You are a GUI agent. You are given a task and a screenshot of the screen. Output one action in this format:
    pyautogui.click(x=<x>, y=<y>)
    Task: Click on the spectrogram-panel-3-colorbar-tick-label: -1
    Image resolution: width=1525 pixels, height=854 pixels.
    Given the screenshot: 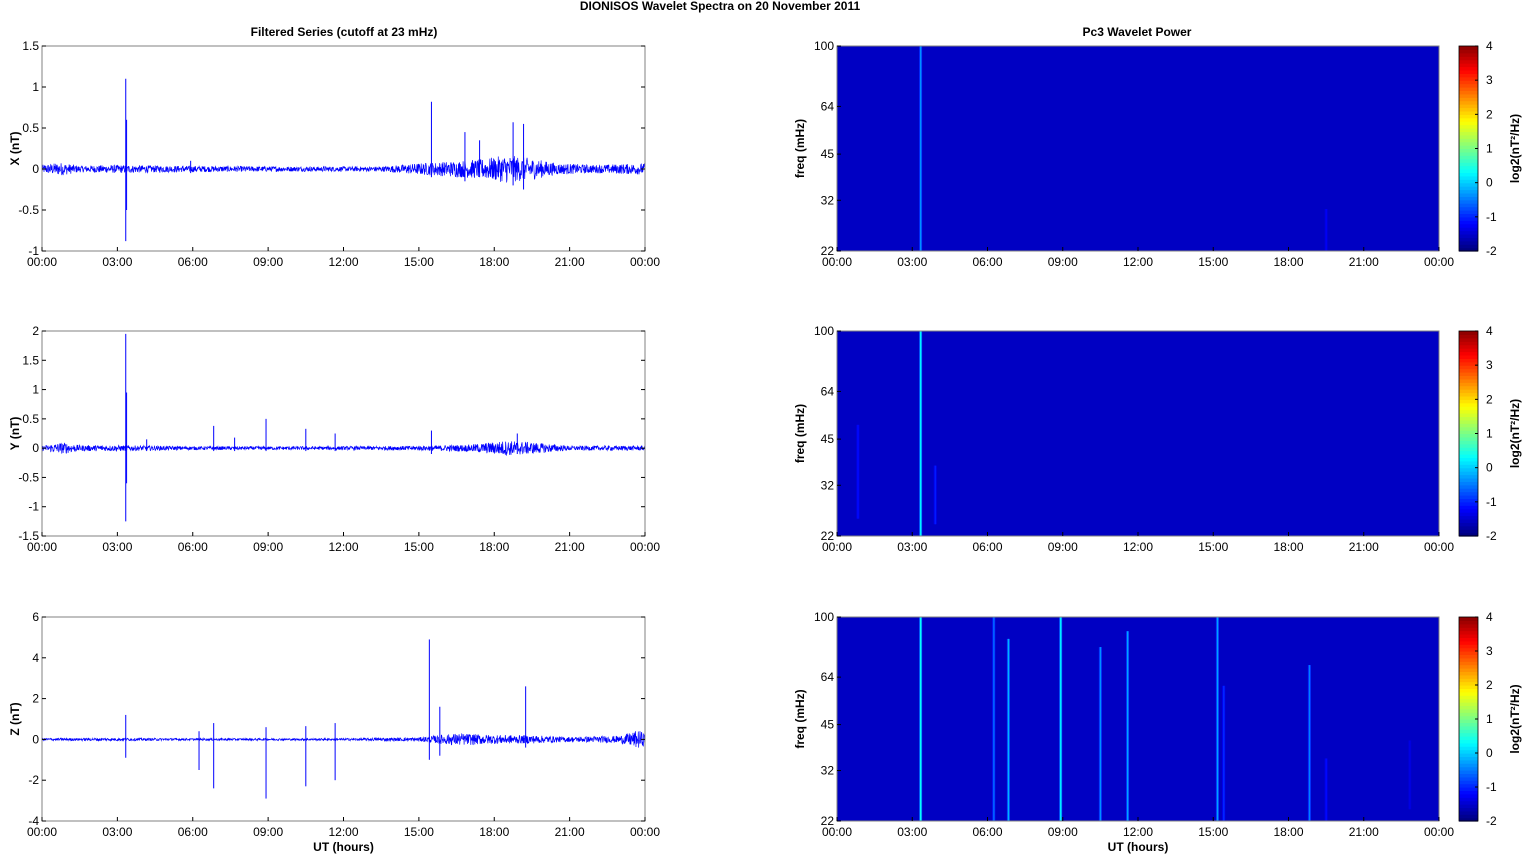 What is the action you would take?
    pyautogui.click(x=1491, y=787)
    